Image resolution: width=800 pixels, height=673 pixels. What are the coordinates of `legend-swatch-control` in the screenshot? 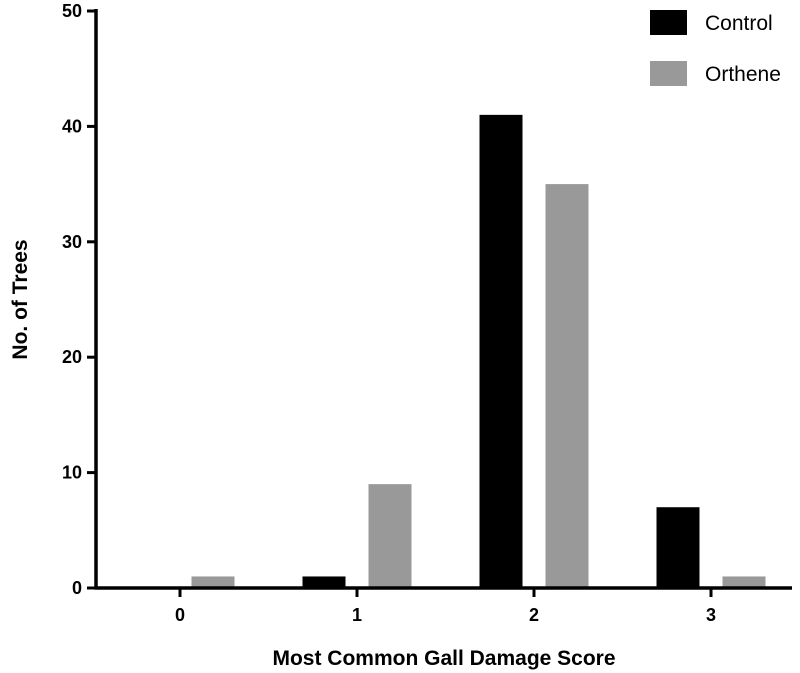 It's located at (668, 22).